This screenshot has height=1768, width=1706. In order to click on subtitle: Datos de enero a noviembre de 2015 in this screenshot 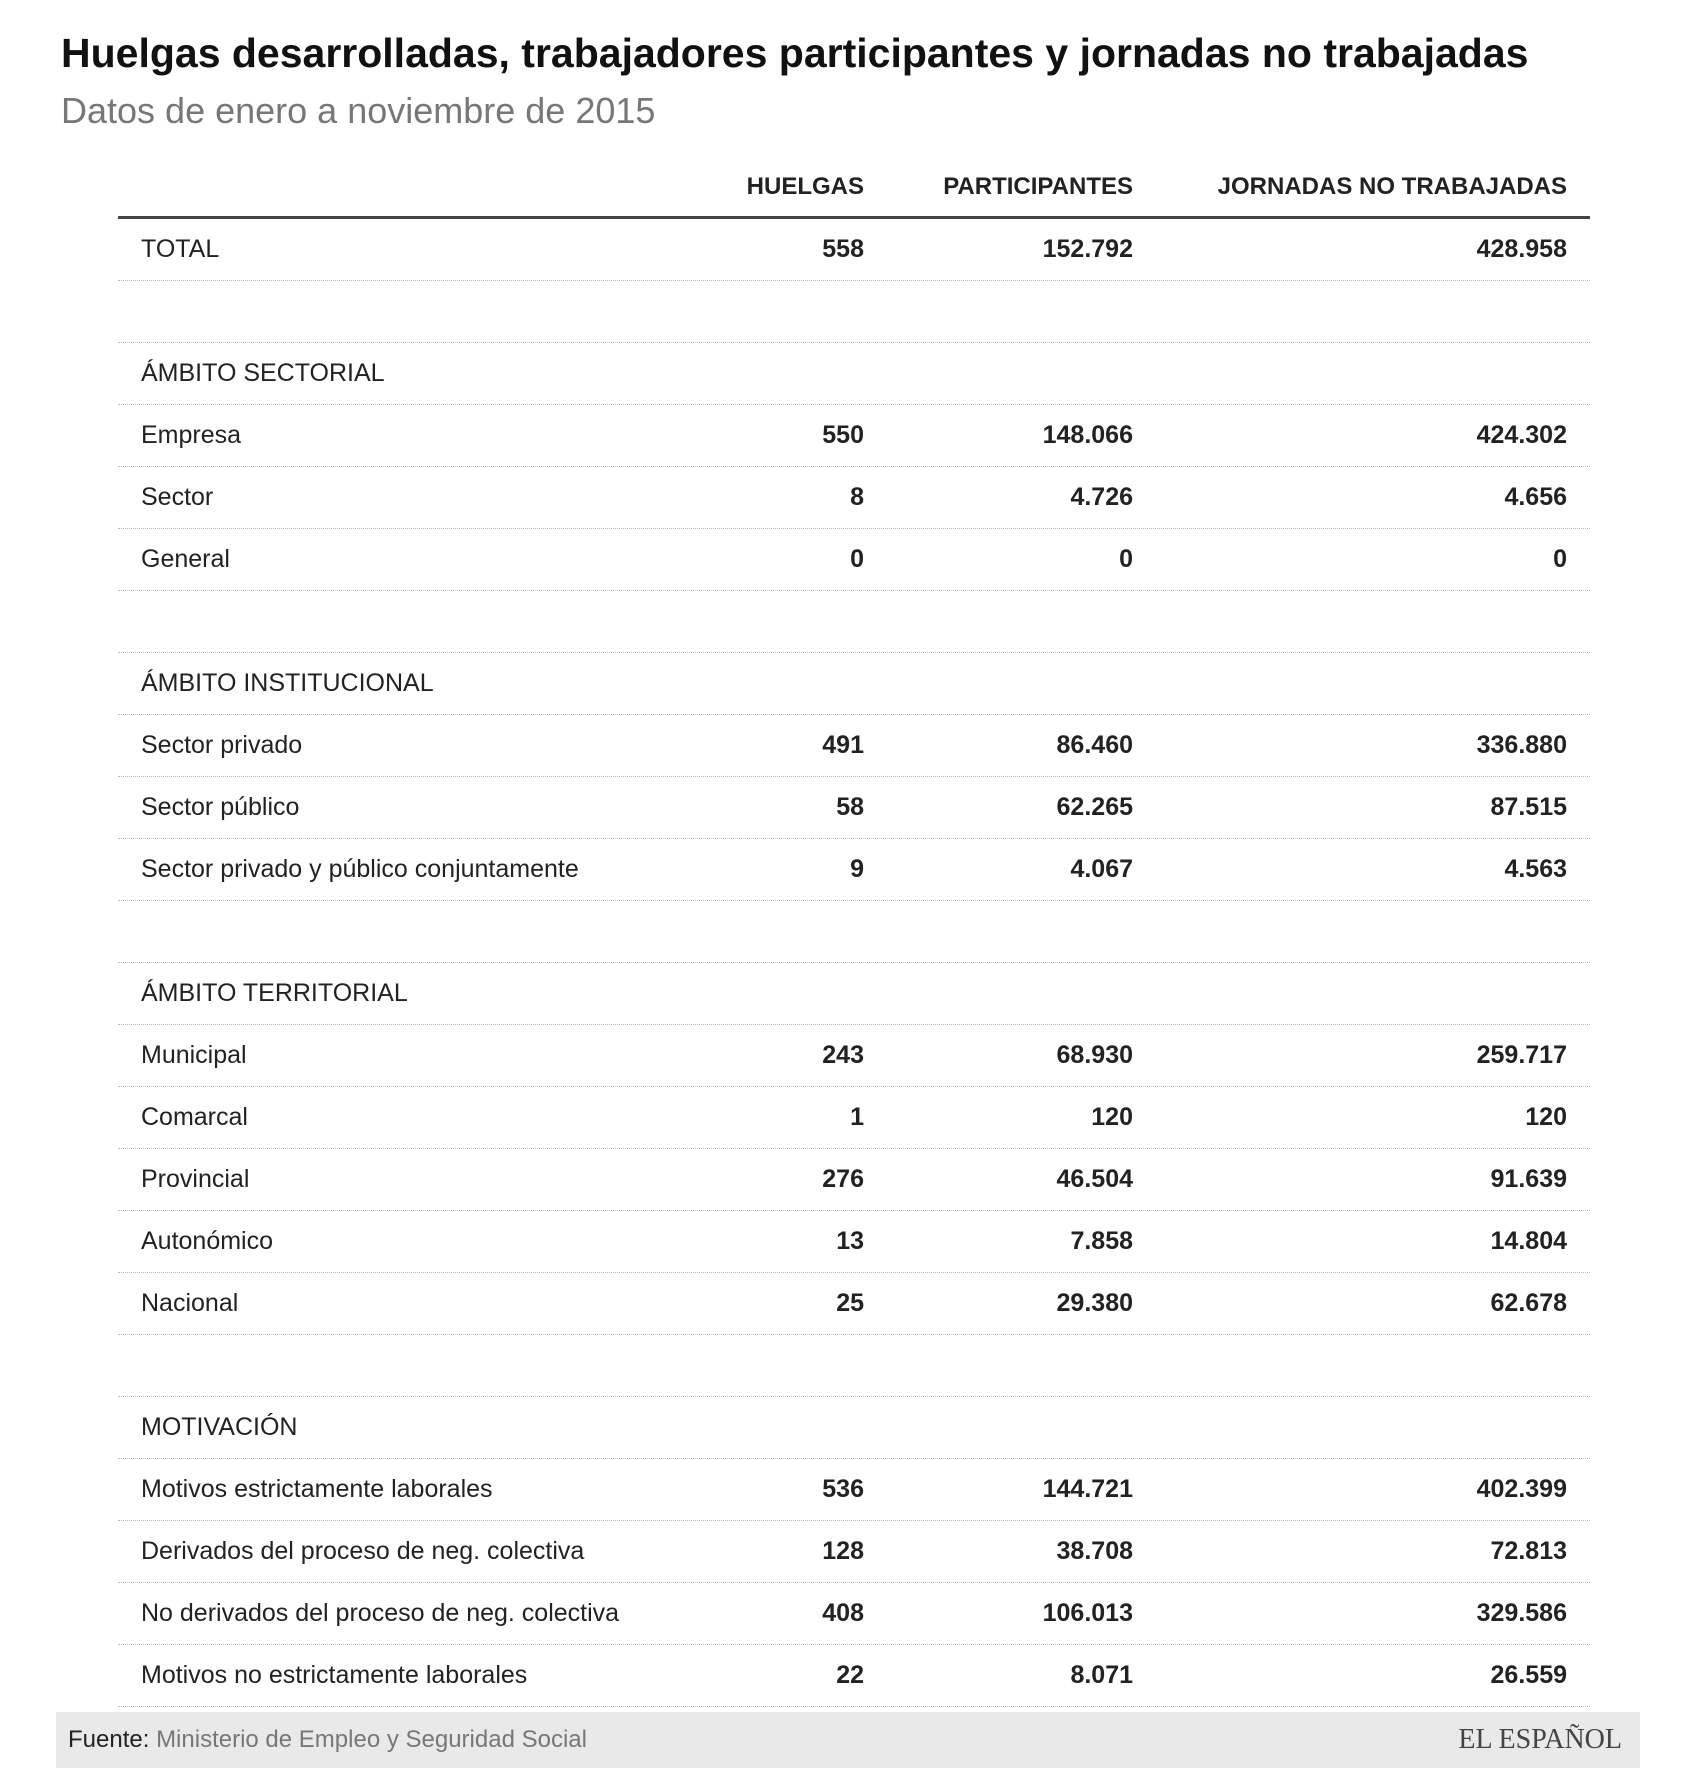, I will do `click(358, 110)`.